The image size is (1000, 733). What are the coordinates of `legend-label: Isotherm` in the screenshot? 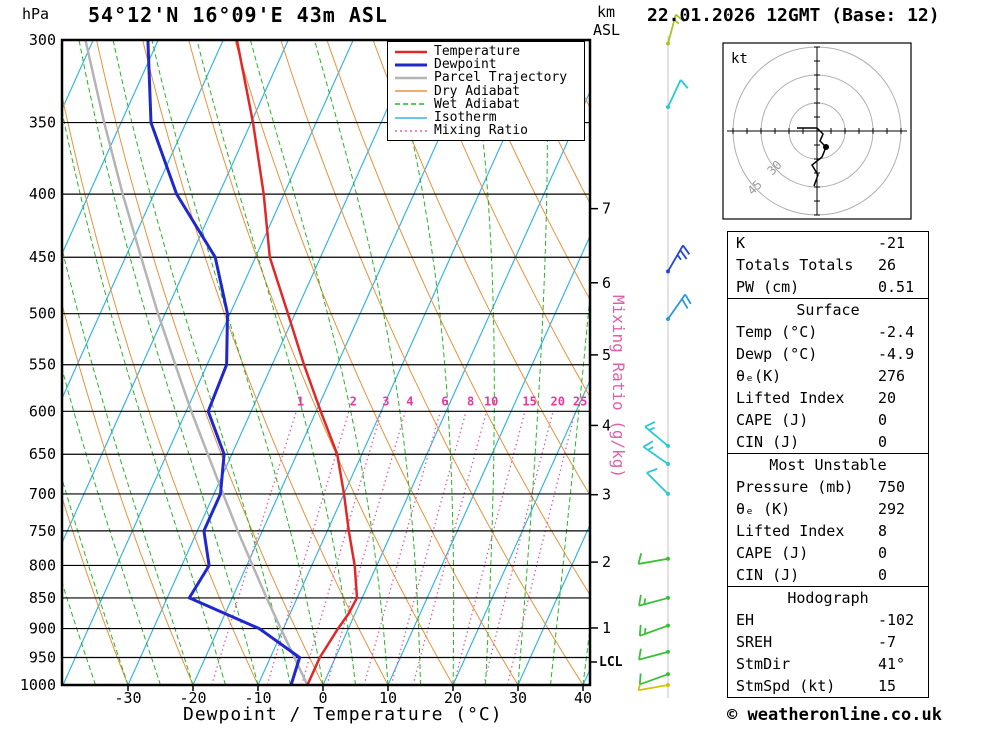 It's located at (465, 118).